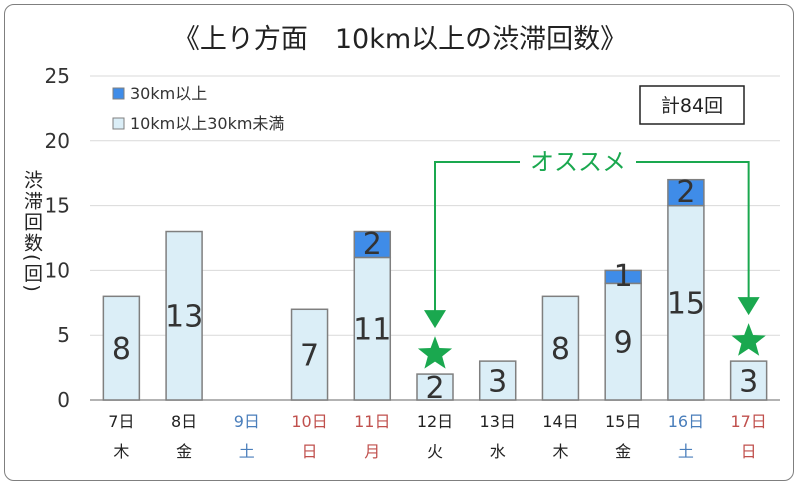  I want to click on y-tick-label: 20, so click(57, 141).